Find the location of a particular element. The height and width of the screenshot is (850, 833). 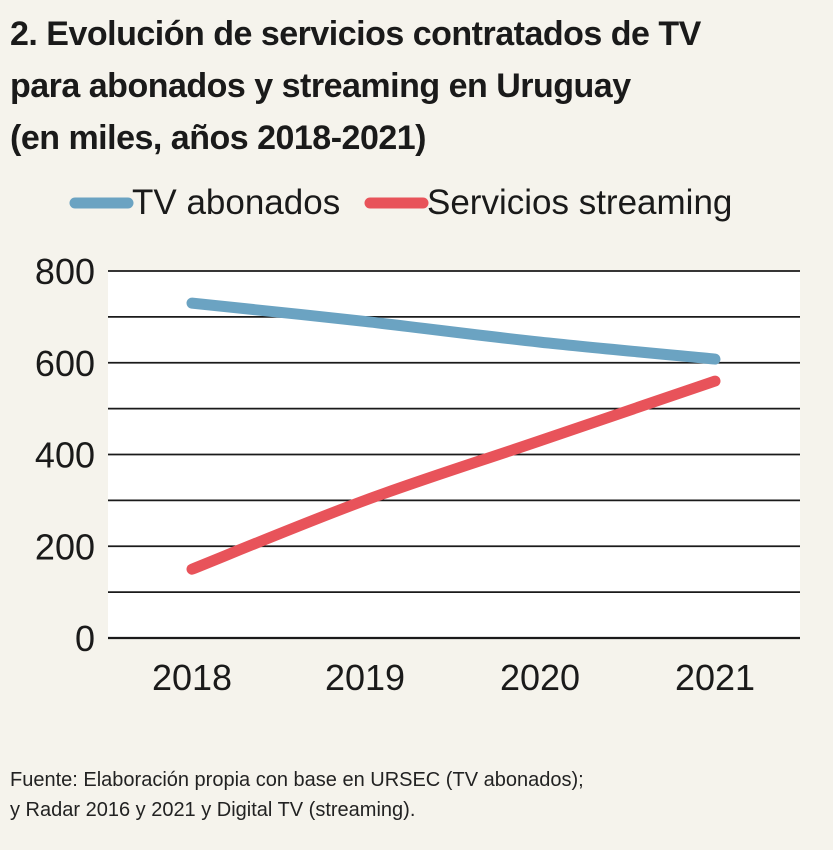

x-tick-label: 2020 is located at coordinates (540, 677).